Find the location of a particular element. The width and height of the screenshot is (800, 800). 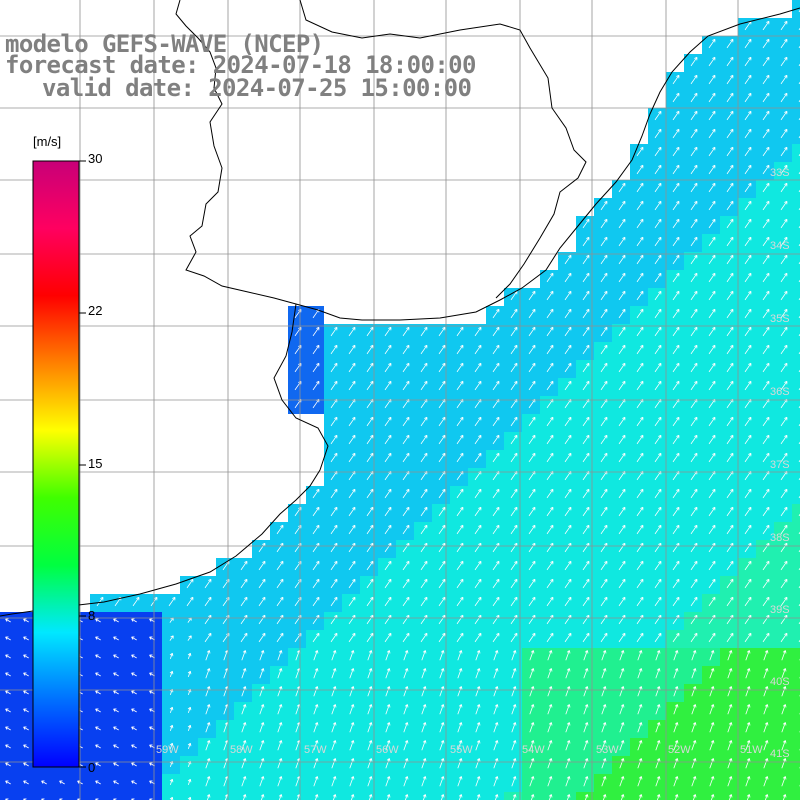

colorbar-tick-label: 8 is located at coordinates (92, 615).